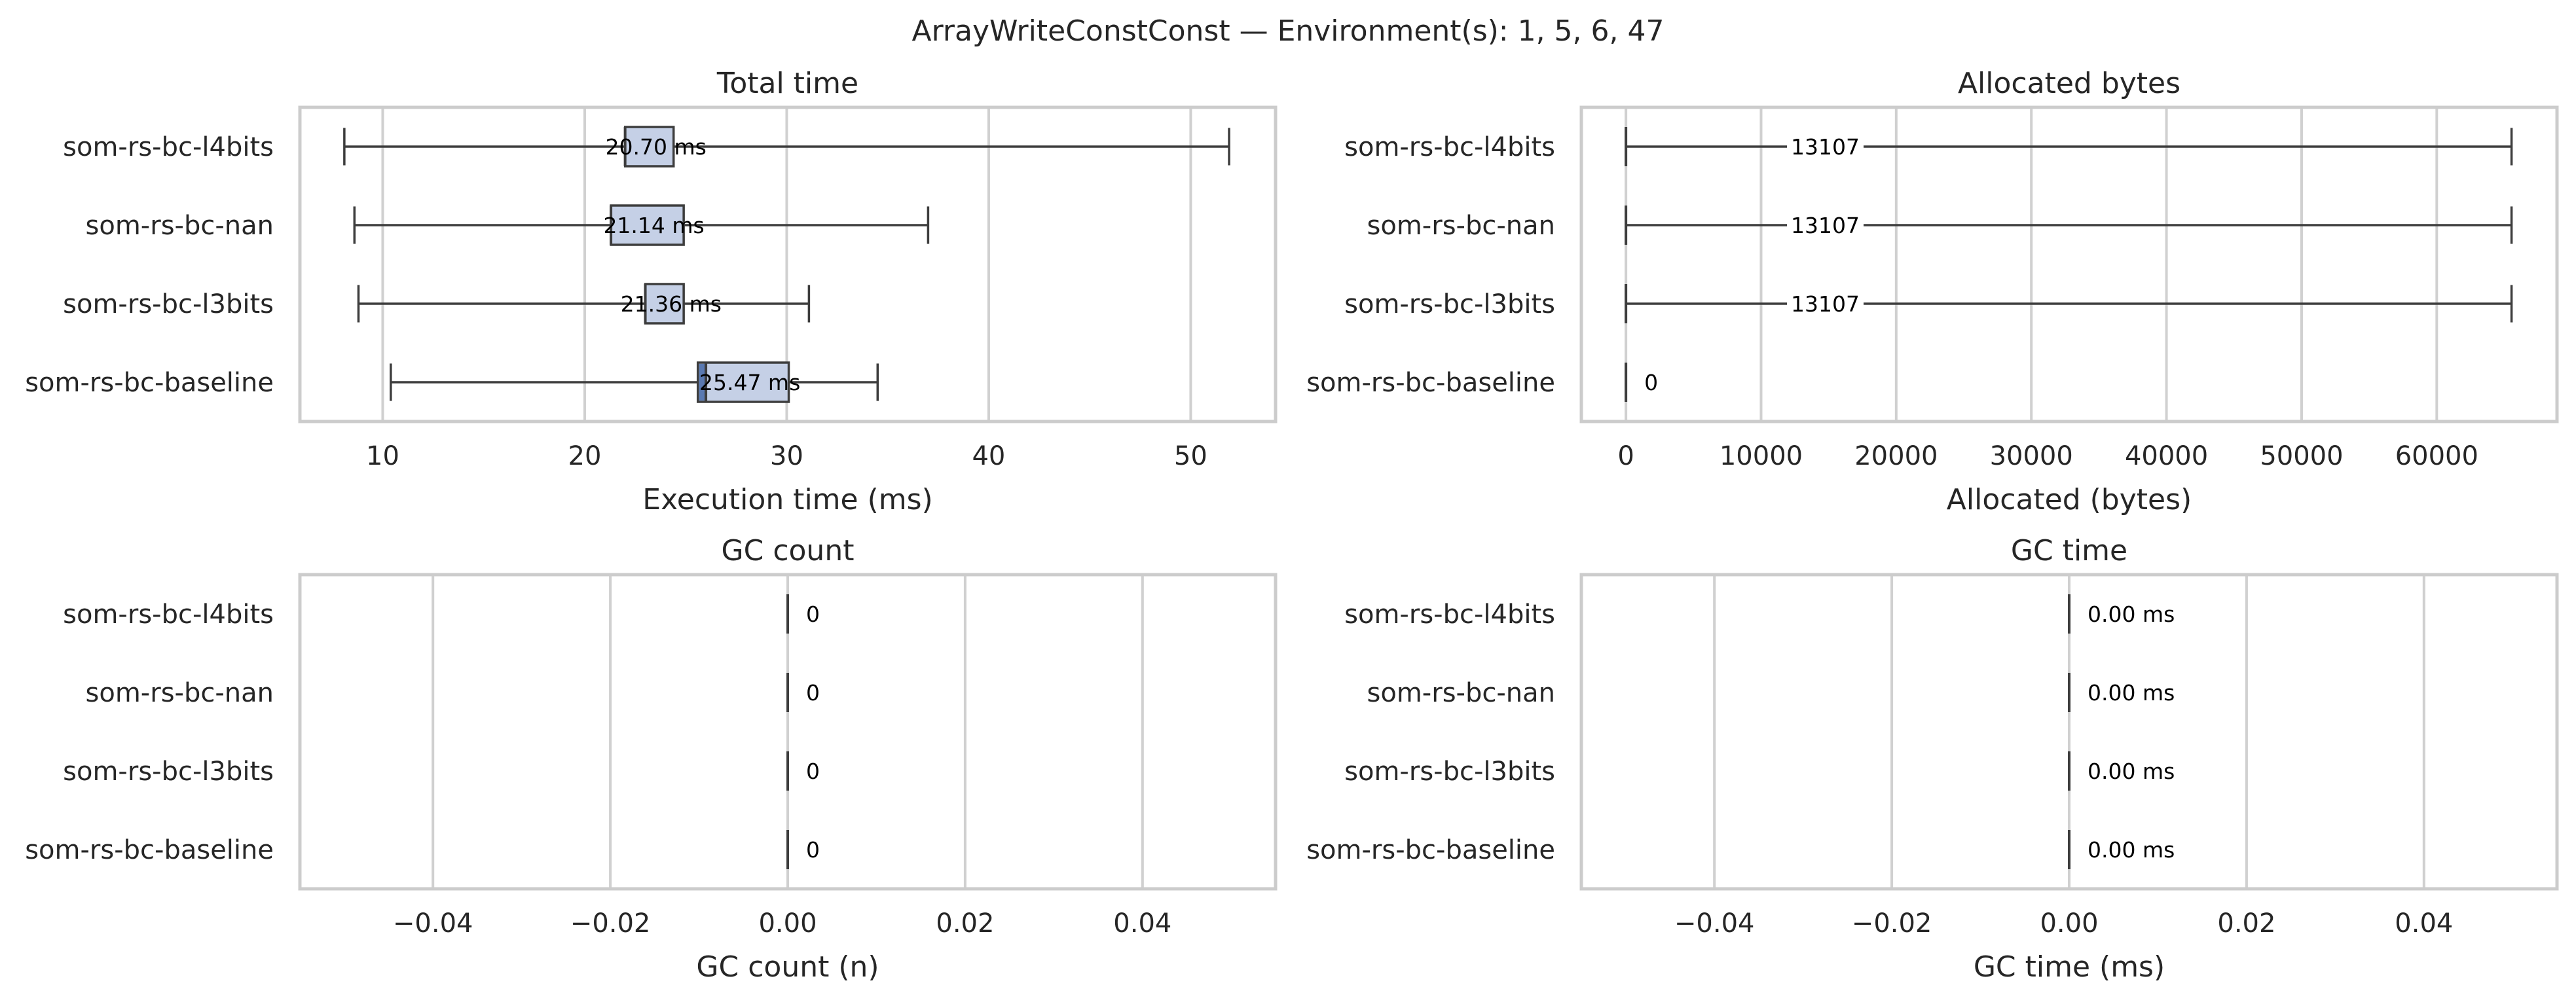  Describe the element at coordinates (2069, 732) in the screenshot. I see `gc-time-frame` at that location.